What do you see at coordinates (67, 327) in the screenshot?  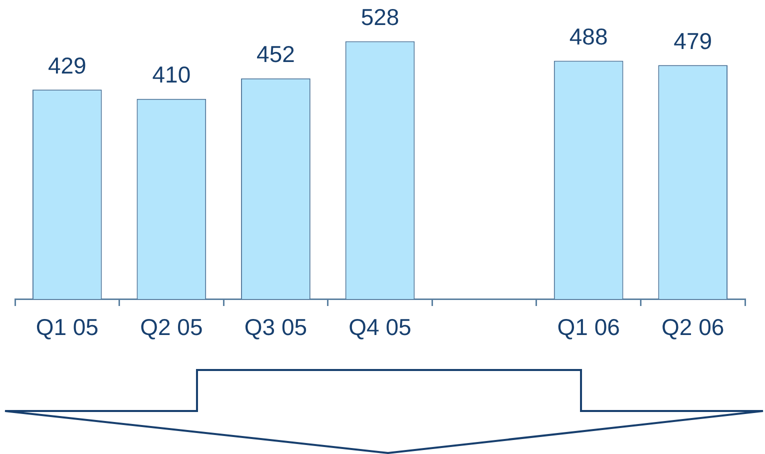 I see `x-tick-label: Q1 05` at bounding box center [67, 327].